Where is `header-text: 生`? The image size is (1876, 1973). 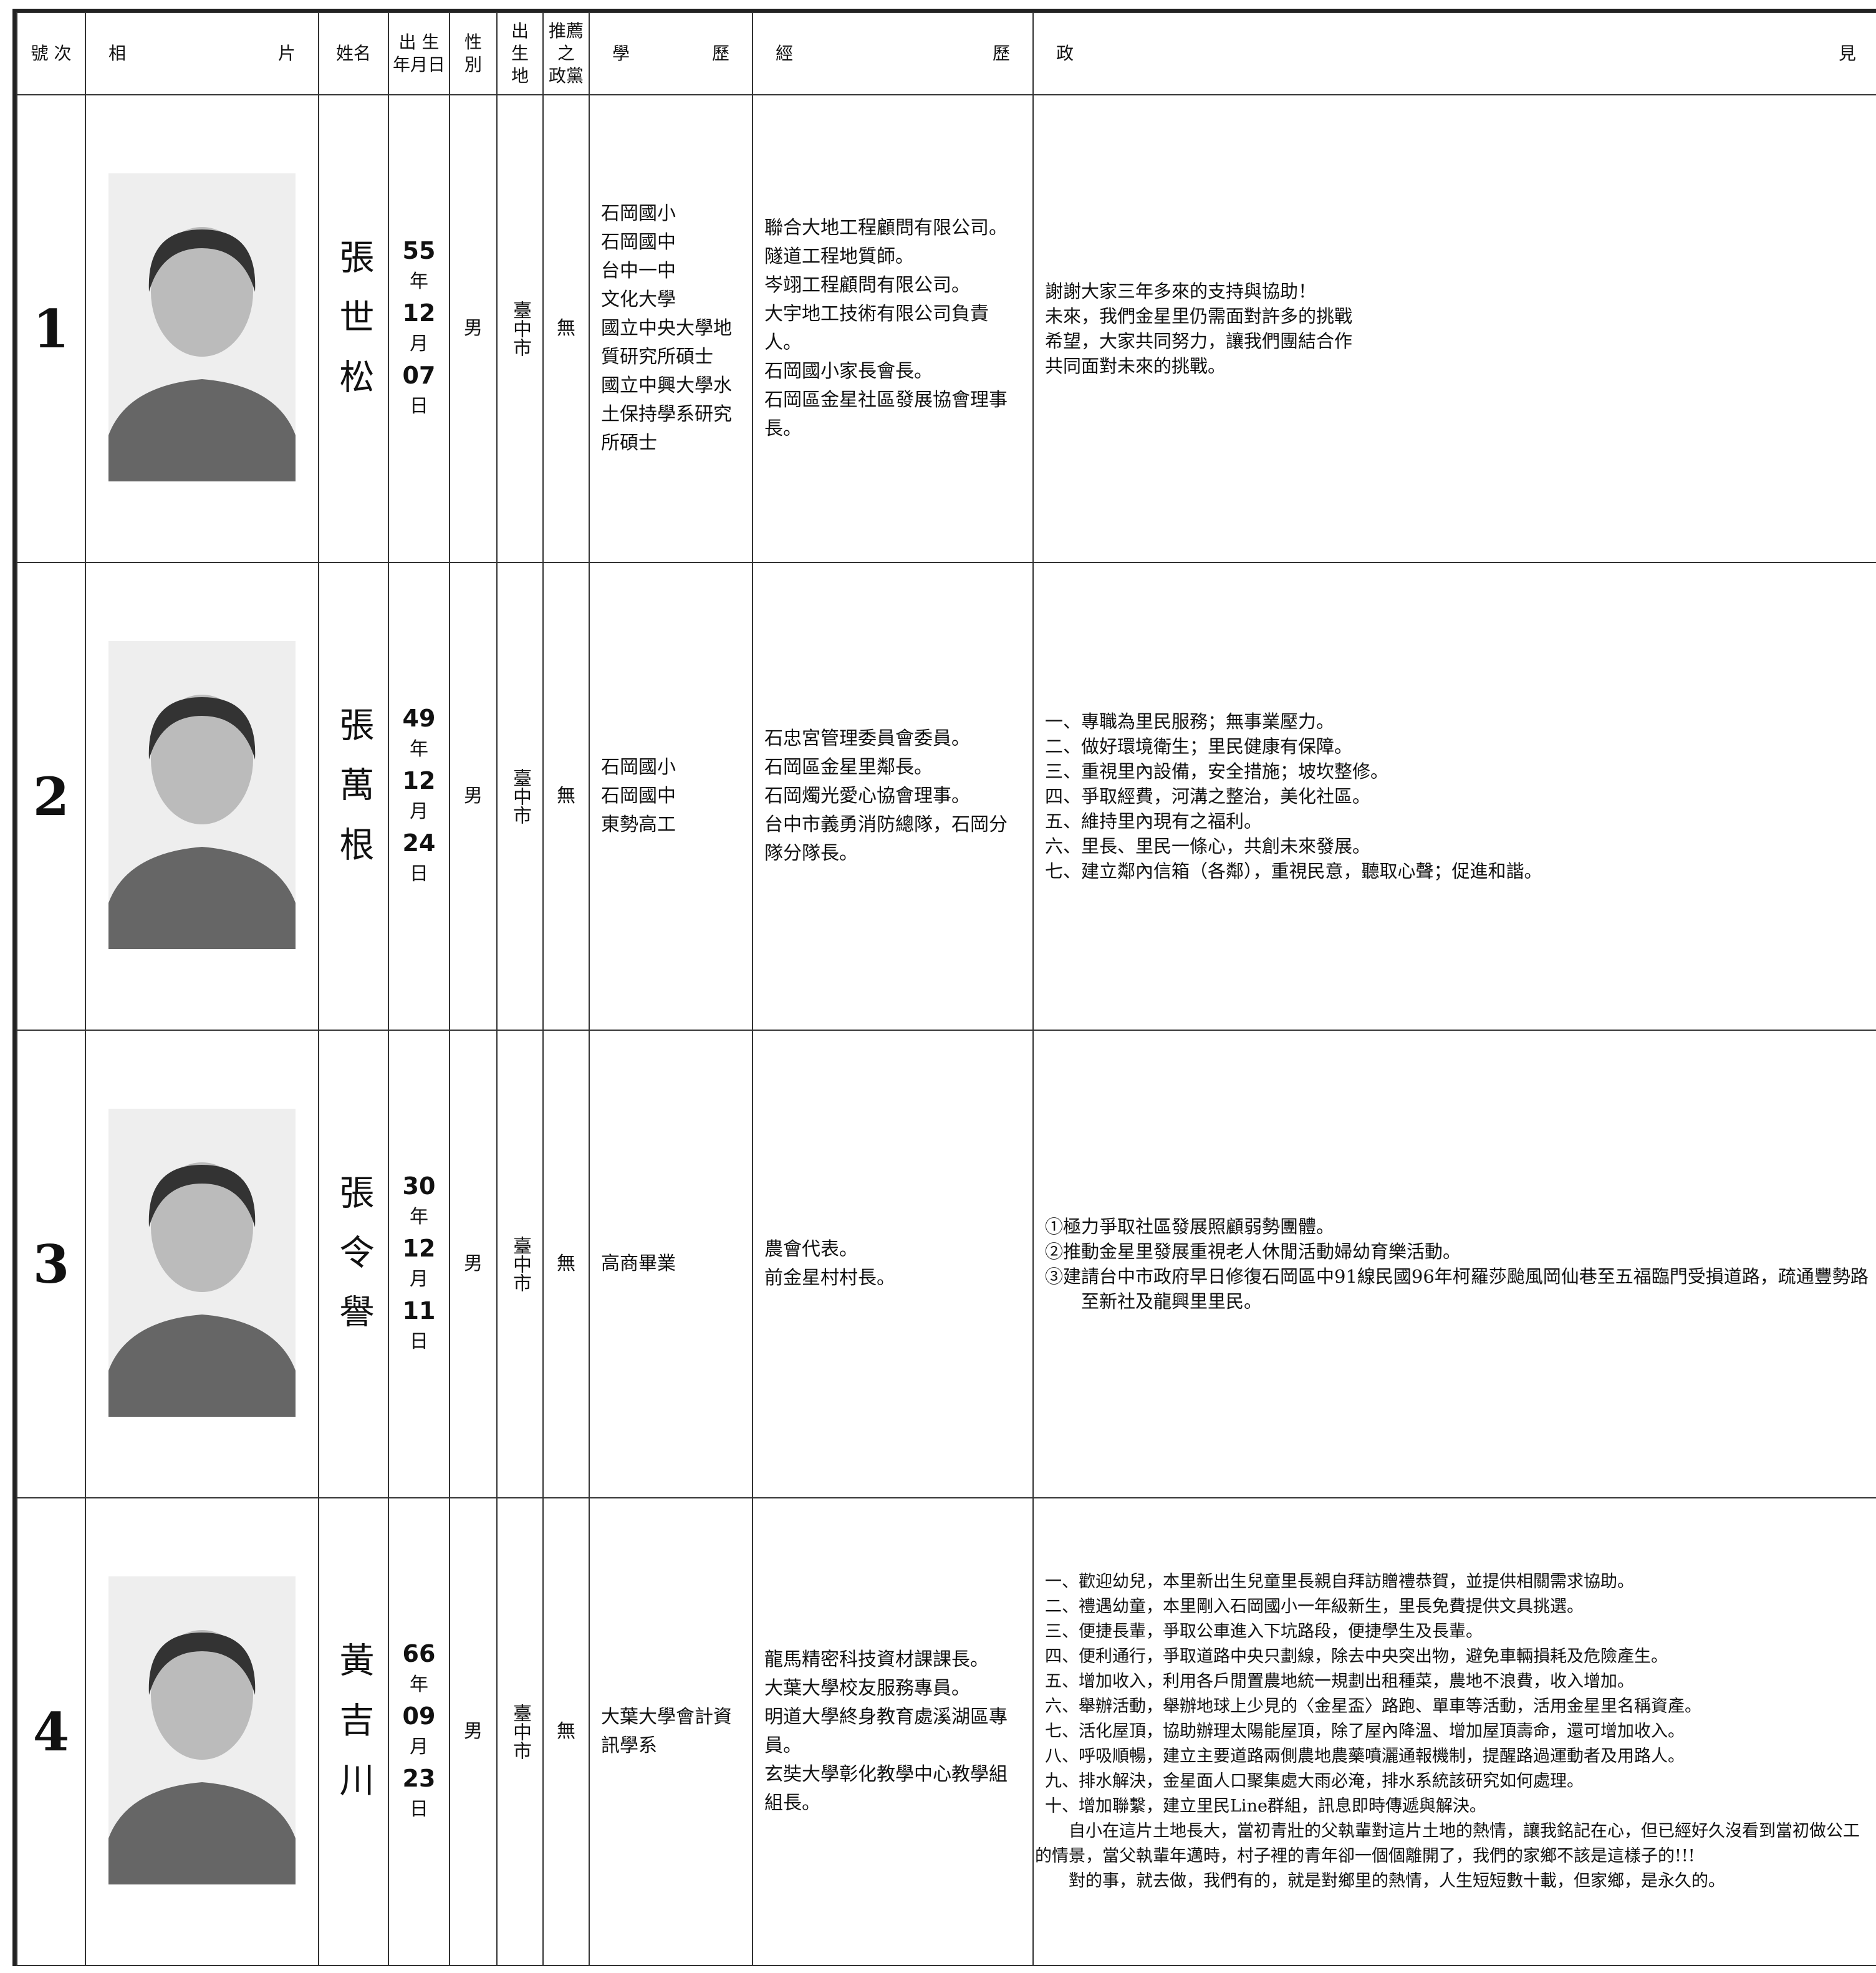 header-text: 生 is located at coordinates (520, 54).